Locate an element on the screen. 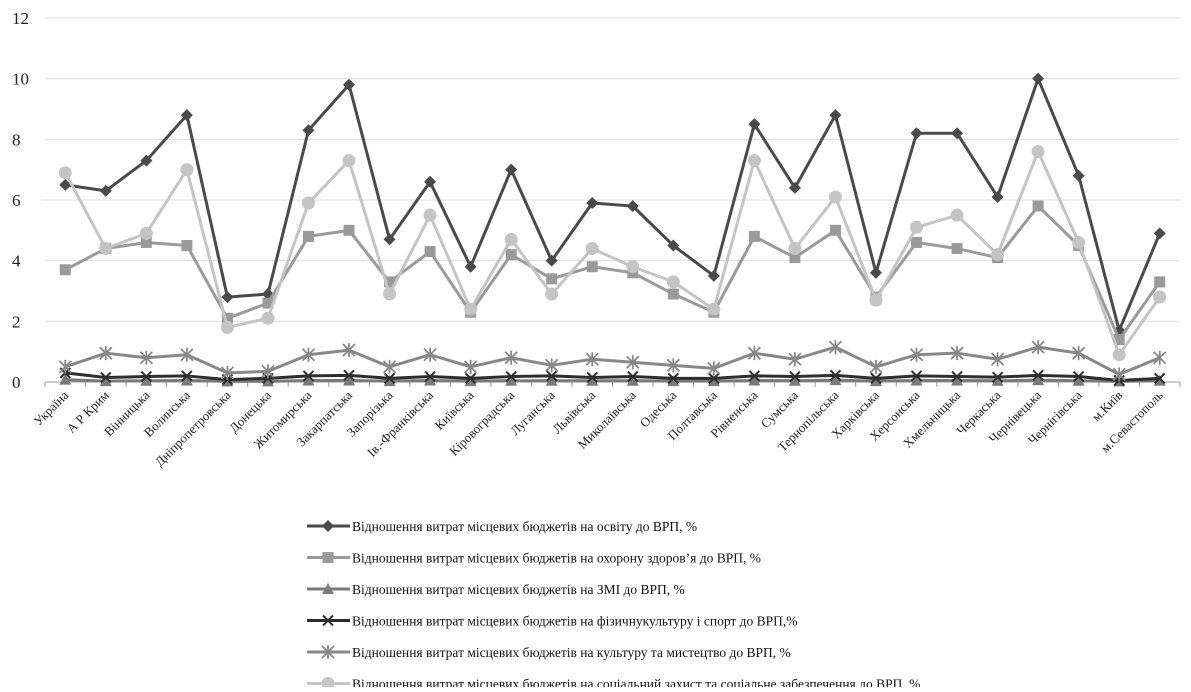  y-tick-label: 4 is located at coordinates (16, 261).